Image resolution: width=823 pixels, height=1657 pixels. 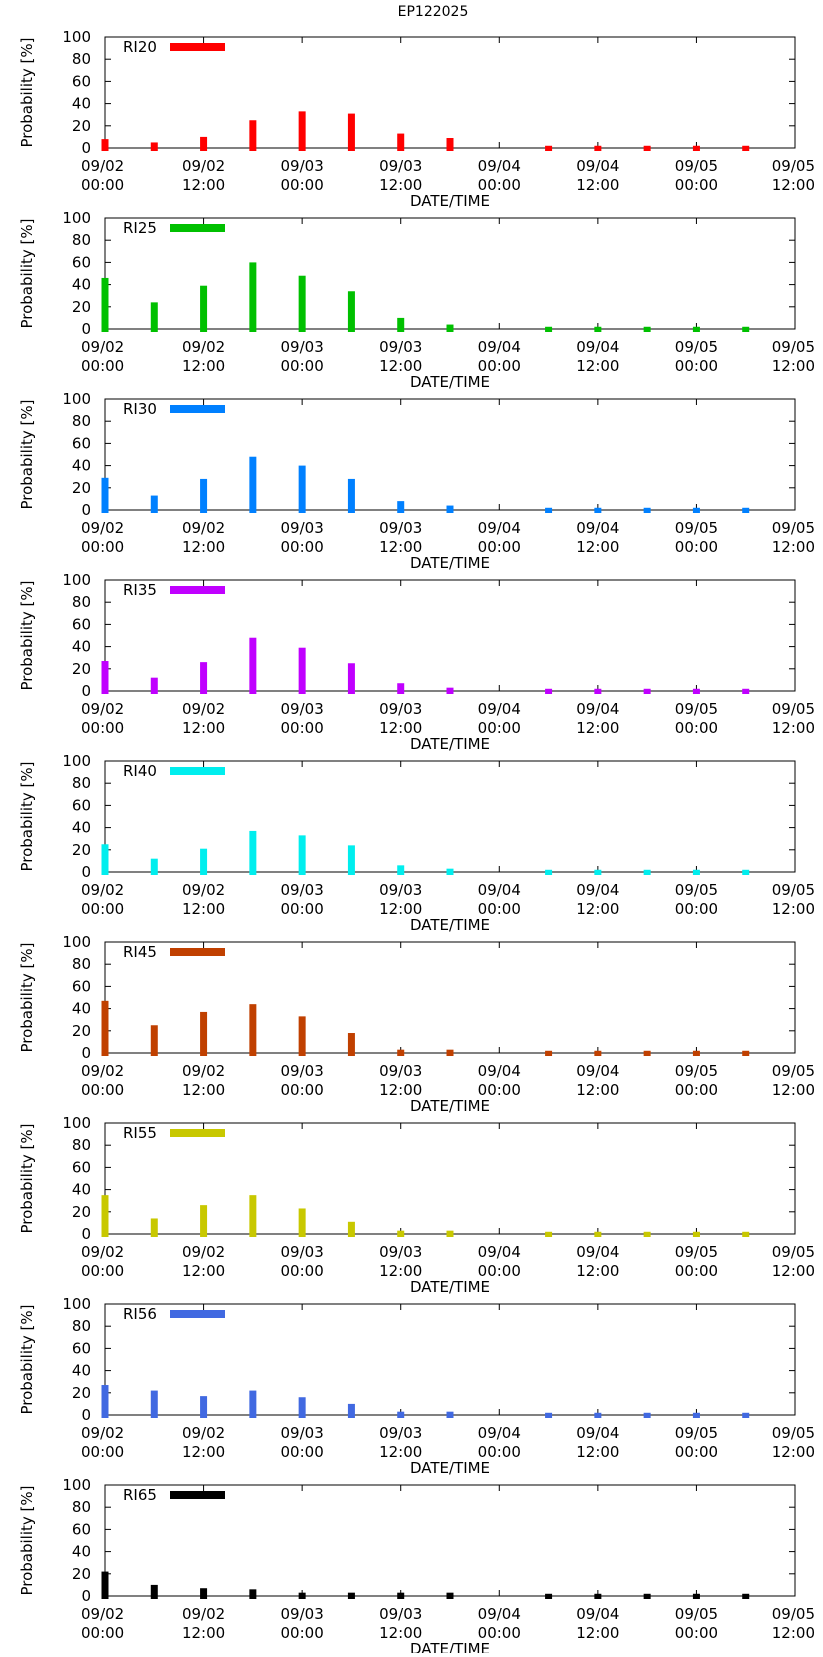 What do you see at coordinates (81, 1009) in the screenshot?
I see `y-tick-label: 40` at bounding box center [81, 1009].